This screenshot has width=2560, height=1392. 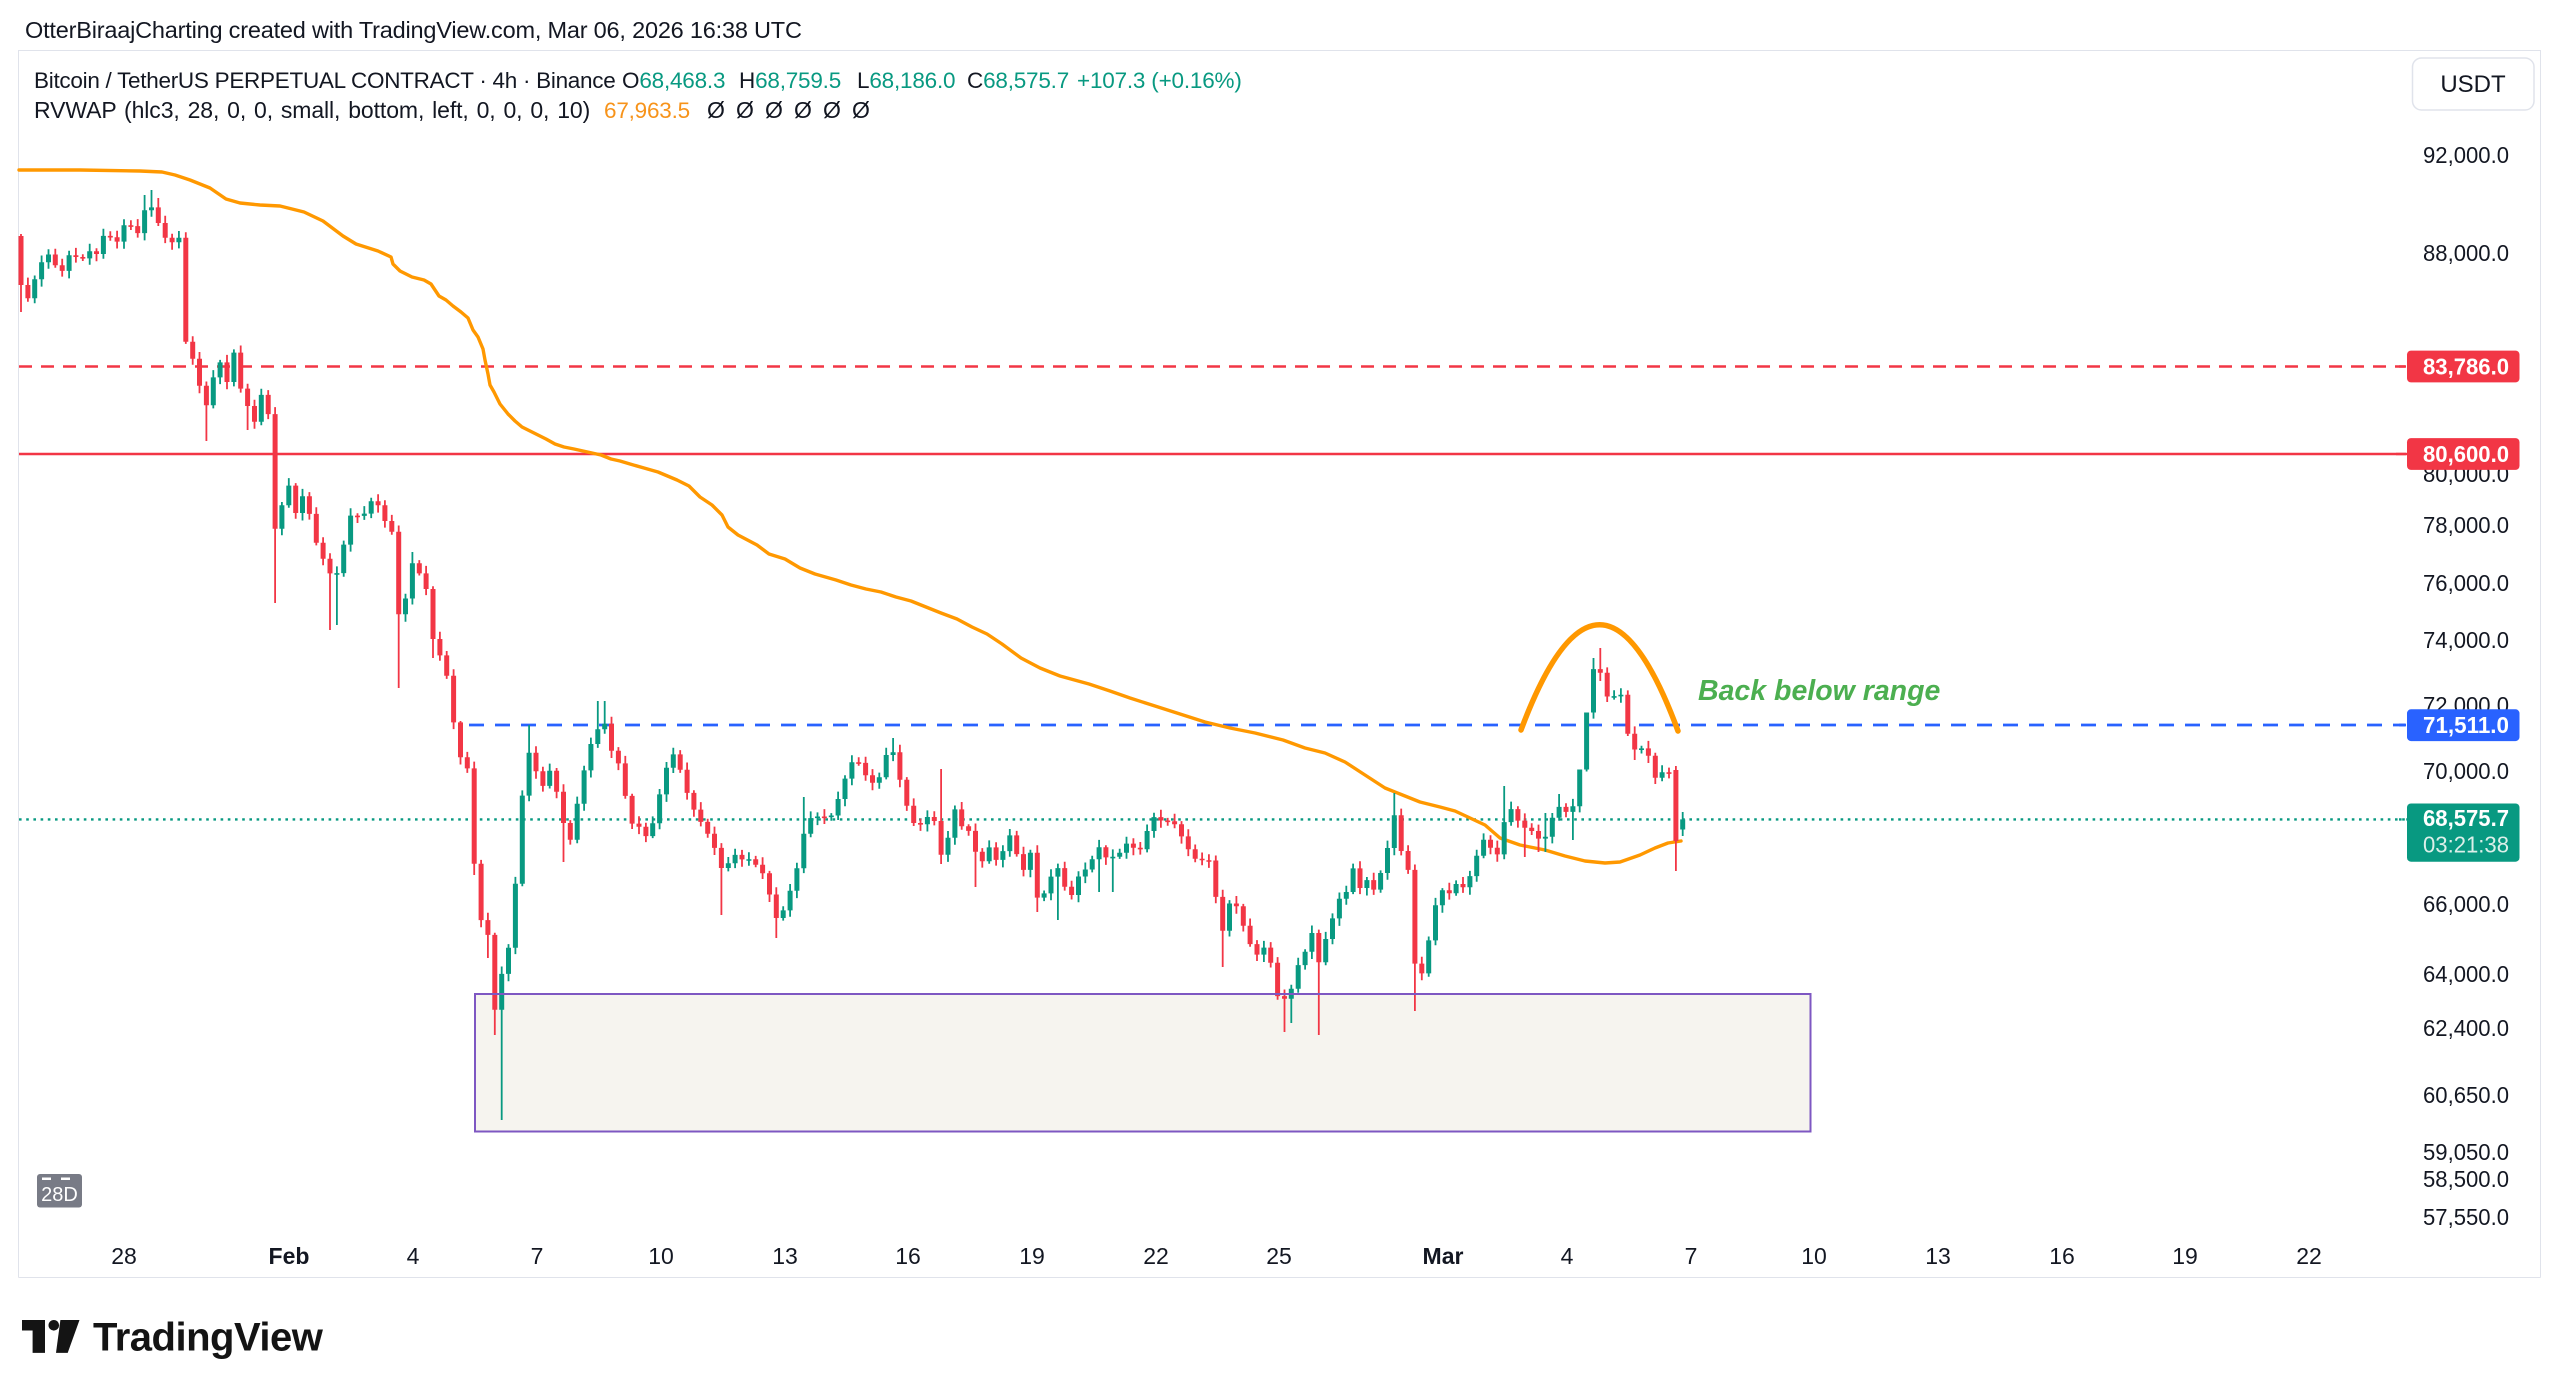 What do you see at coordinates (2466, 525) in the screenshot?
I see `svg-text: 78,000.0` at bounding box center [2466, 525].